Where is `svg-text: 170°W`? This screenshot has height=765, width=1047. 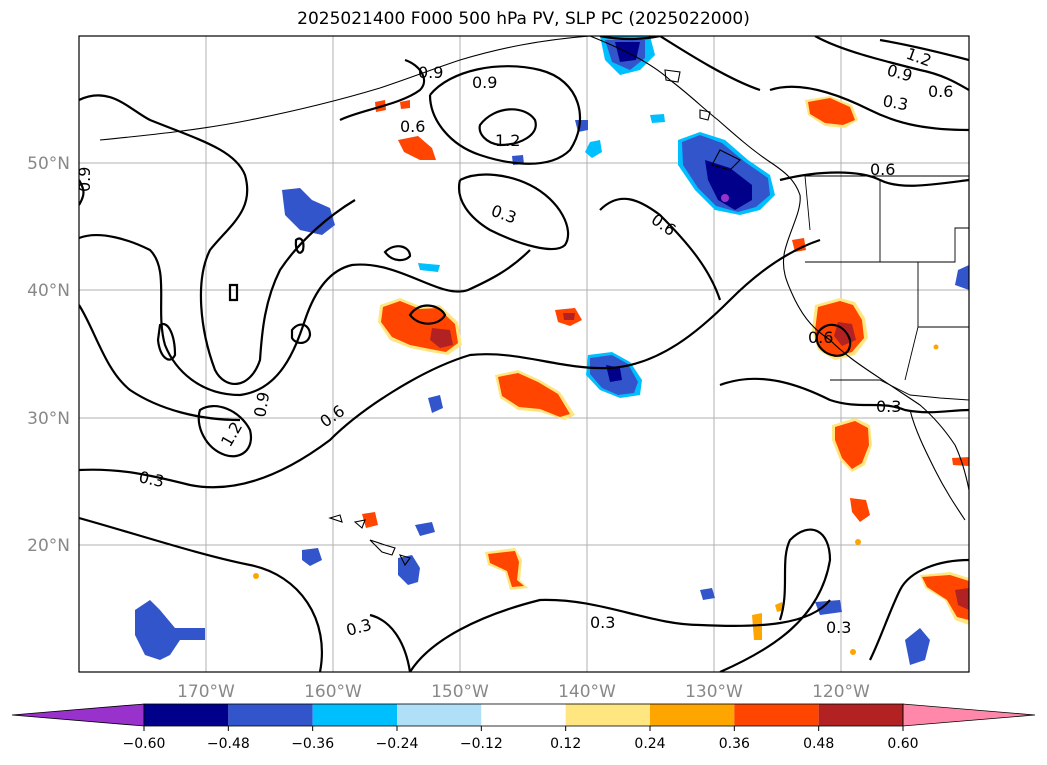 svg-text: 170°W is located at coordinates (206, 692).